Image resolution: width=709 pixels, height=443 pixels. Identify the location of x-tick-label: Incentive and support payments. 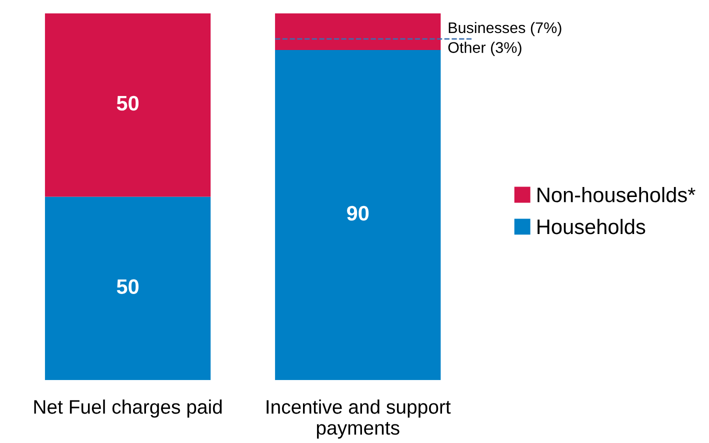
(358, 419).